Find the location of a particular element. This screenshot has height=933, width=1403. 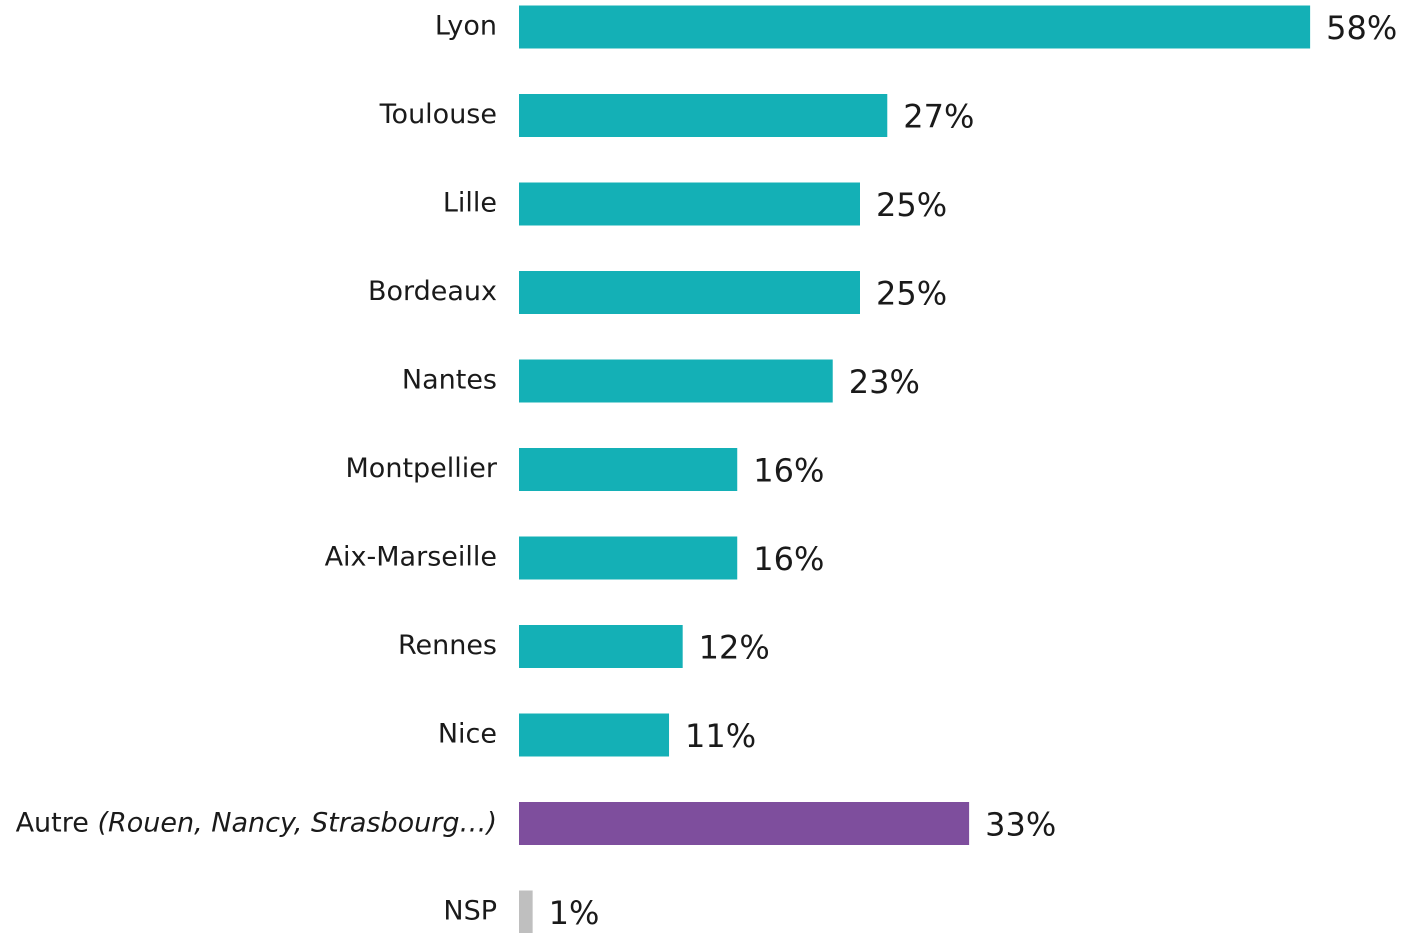

value-label: 11% is located at coordinates (720, 736).